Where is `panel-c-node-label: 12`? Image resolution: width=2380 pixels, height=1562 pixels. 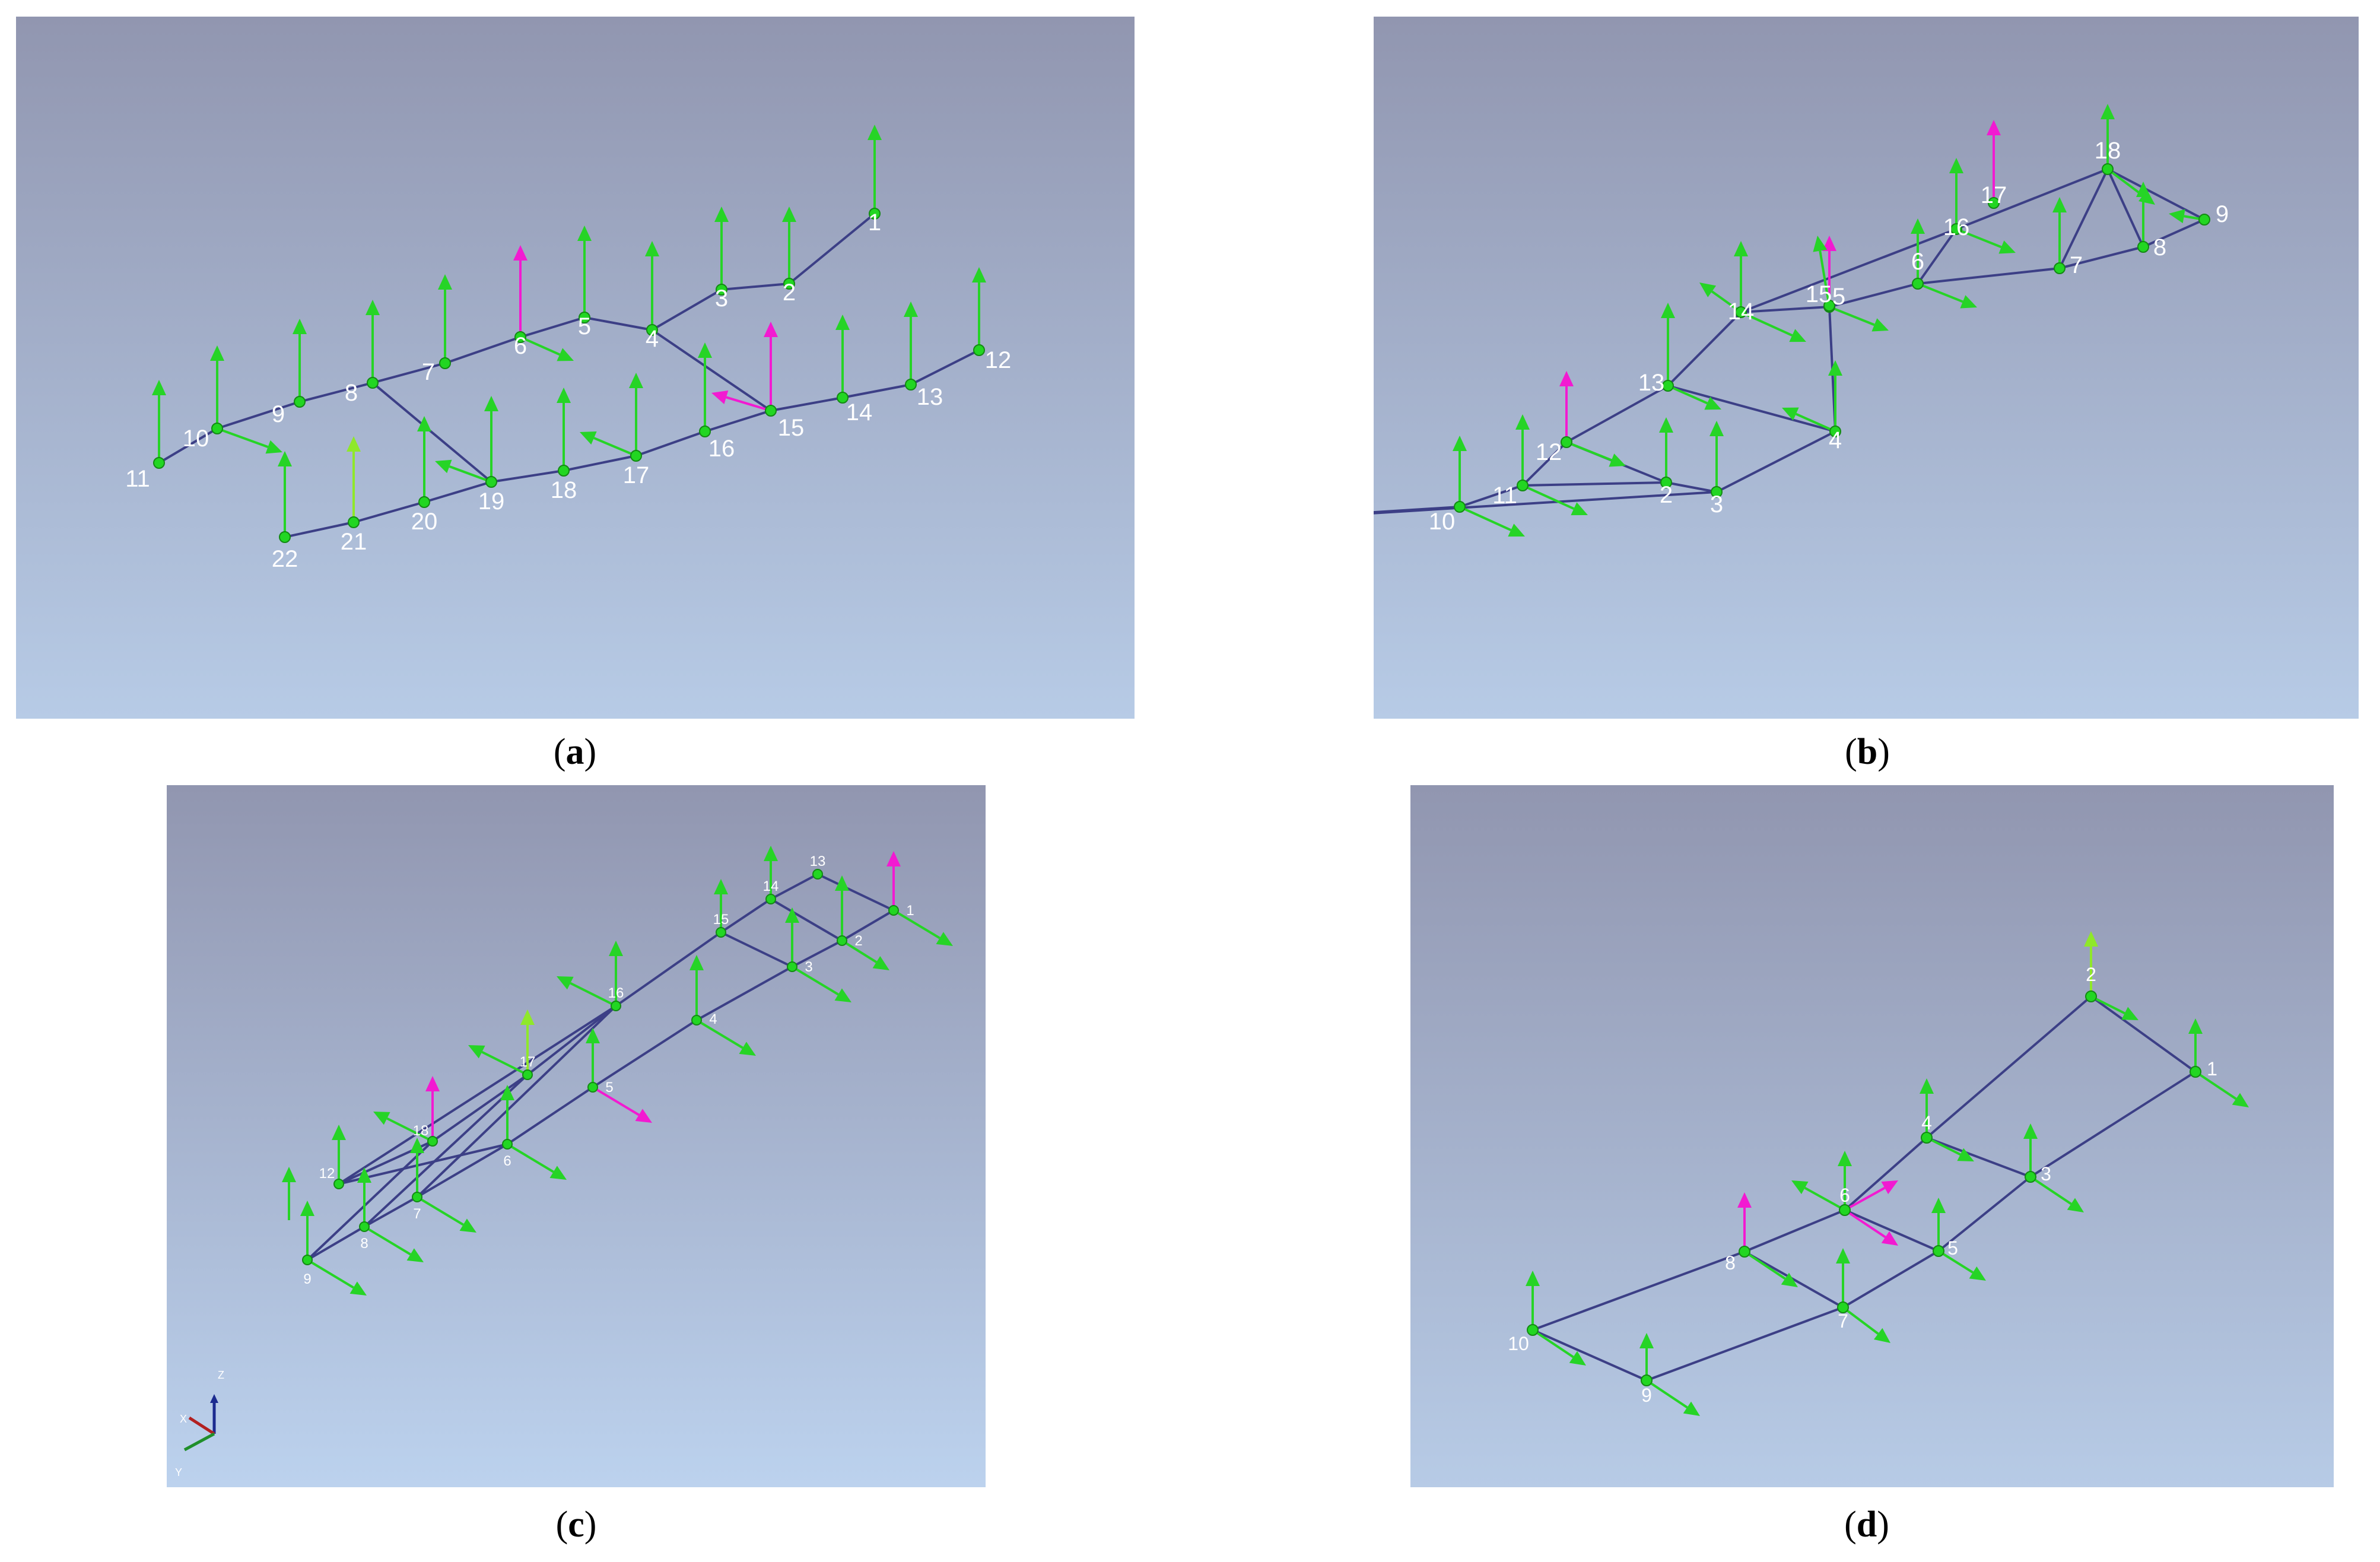
panel-c-node-label: 12 is located at coordinates (327, 1174).